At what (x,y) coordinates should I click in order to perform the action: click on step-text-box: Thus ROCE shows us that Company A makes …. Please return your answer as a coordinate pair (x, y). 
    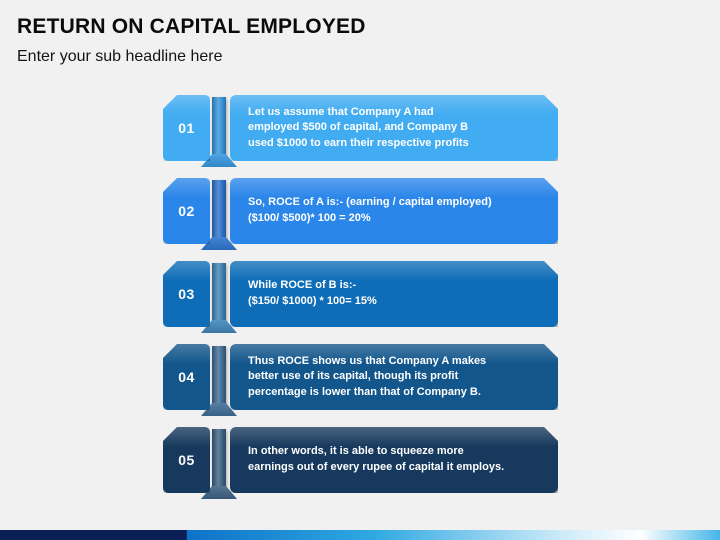
    Looking at the image, I should click on (394, 377).